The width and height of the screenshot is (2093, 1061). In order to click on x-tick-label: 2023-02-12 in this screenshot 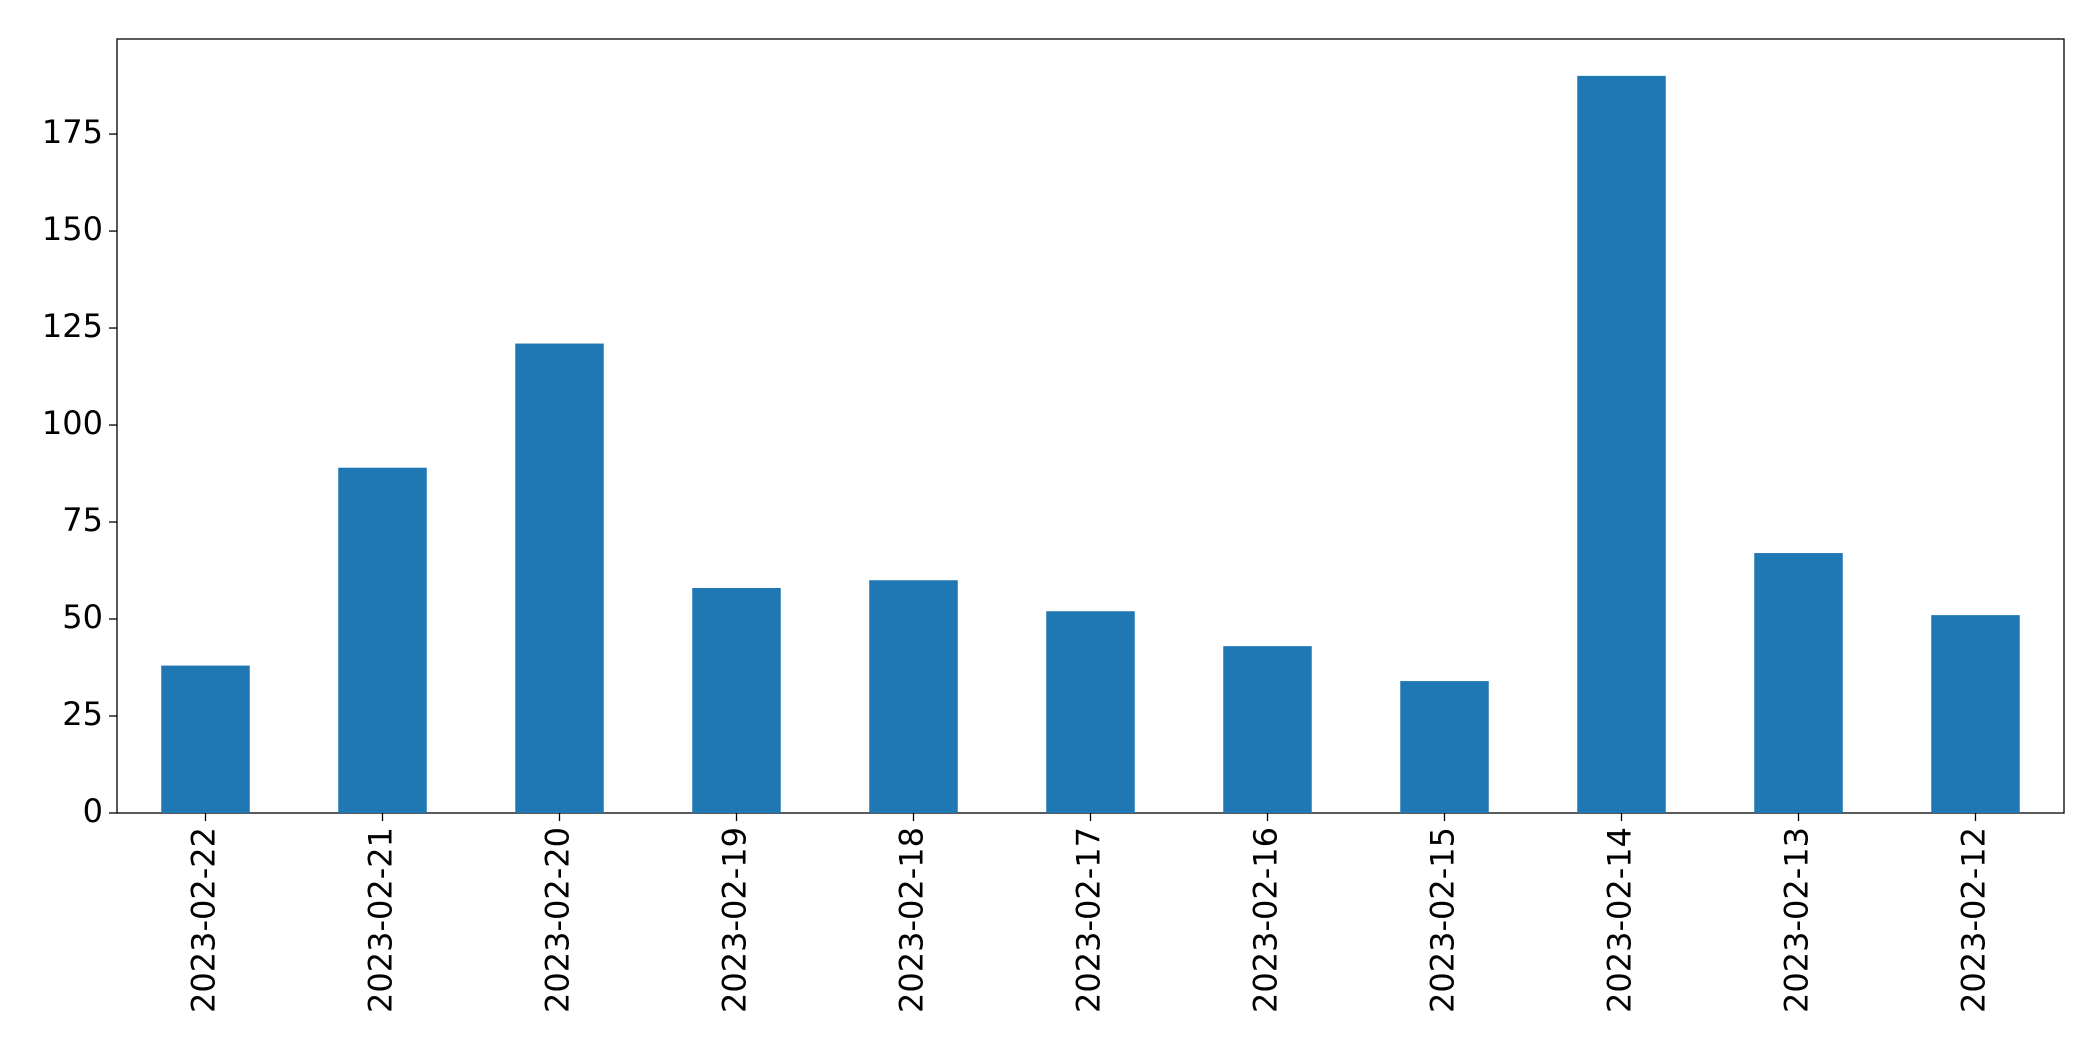, I will do `click(1974, 920)`.